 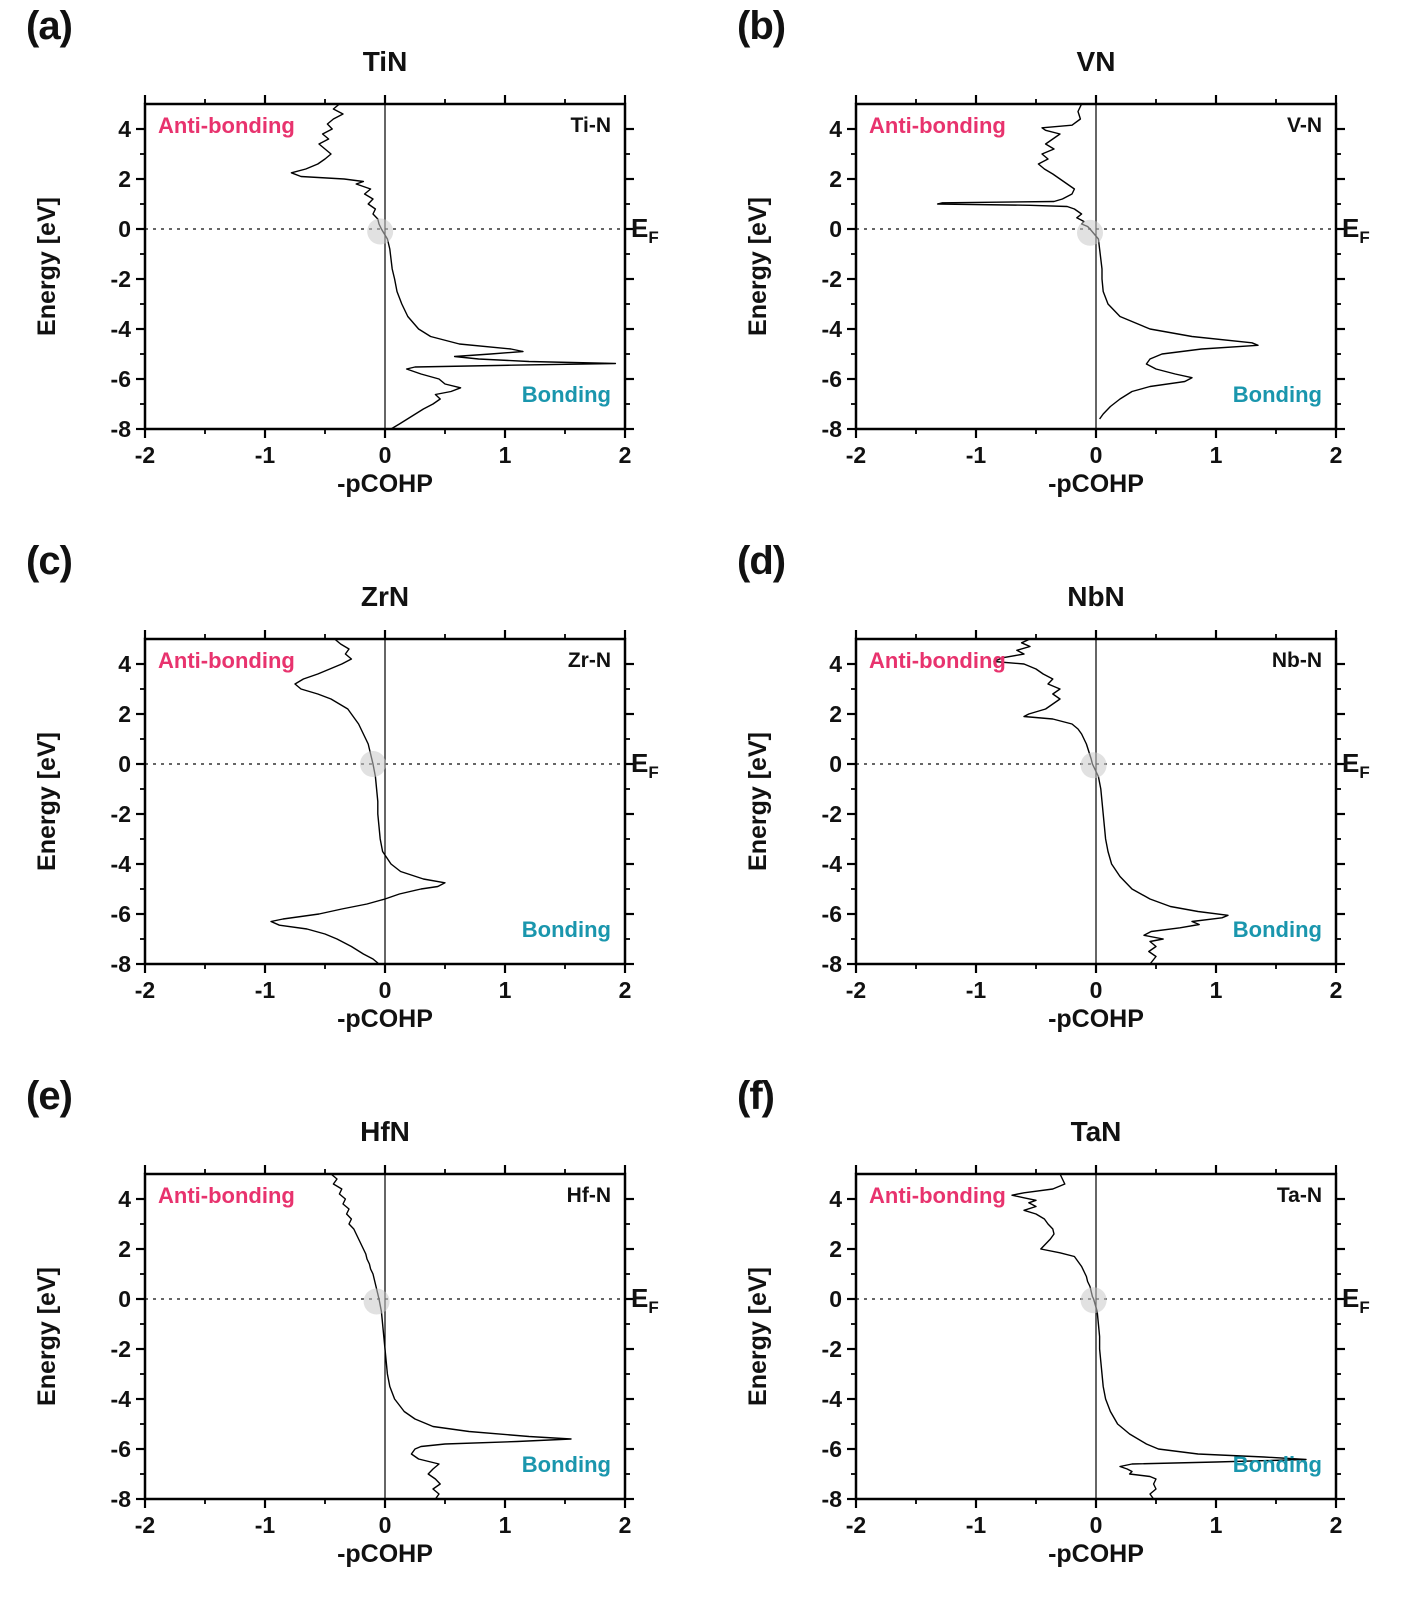 I want to click on chart-title: ZrN, so click(x=385, y=596).